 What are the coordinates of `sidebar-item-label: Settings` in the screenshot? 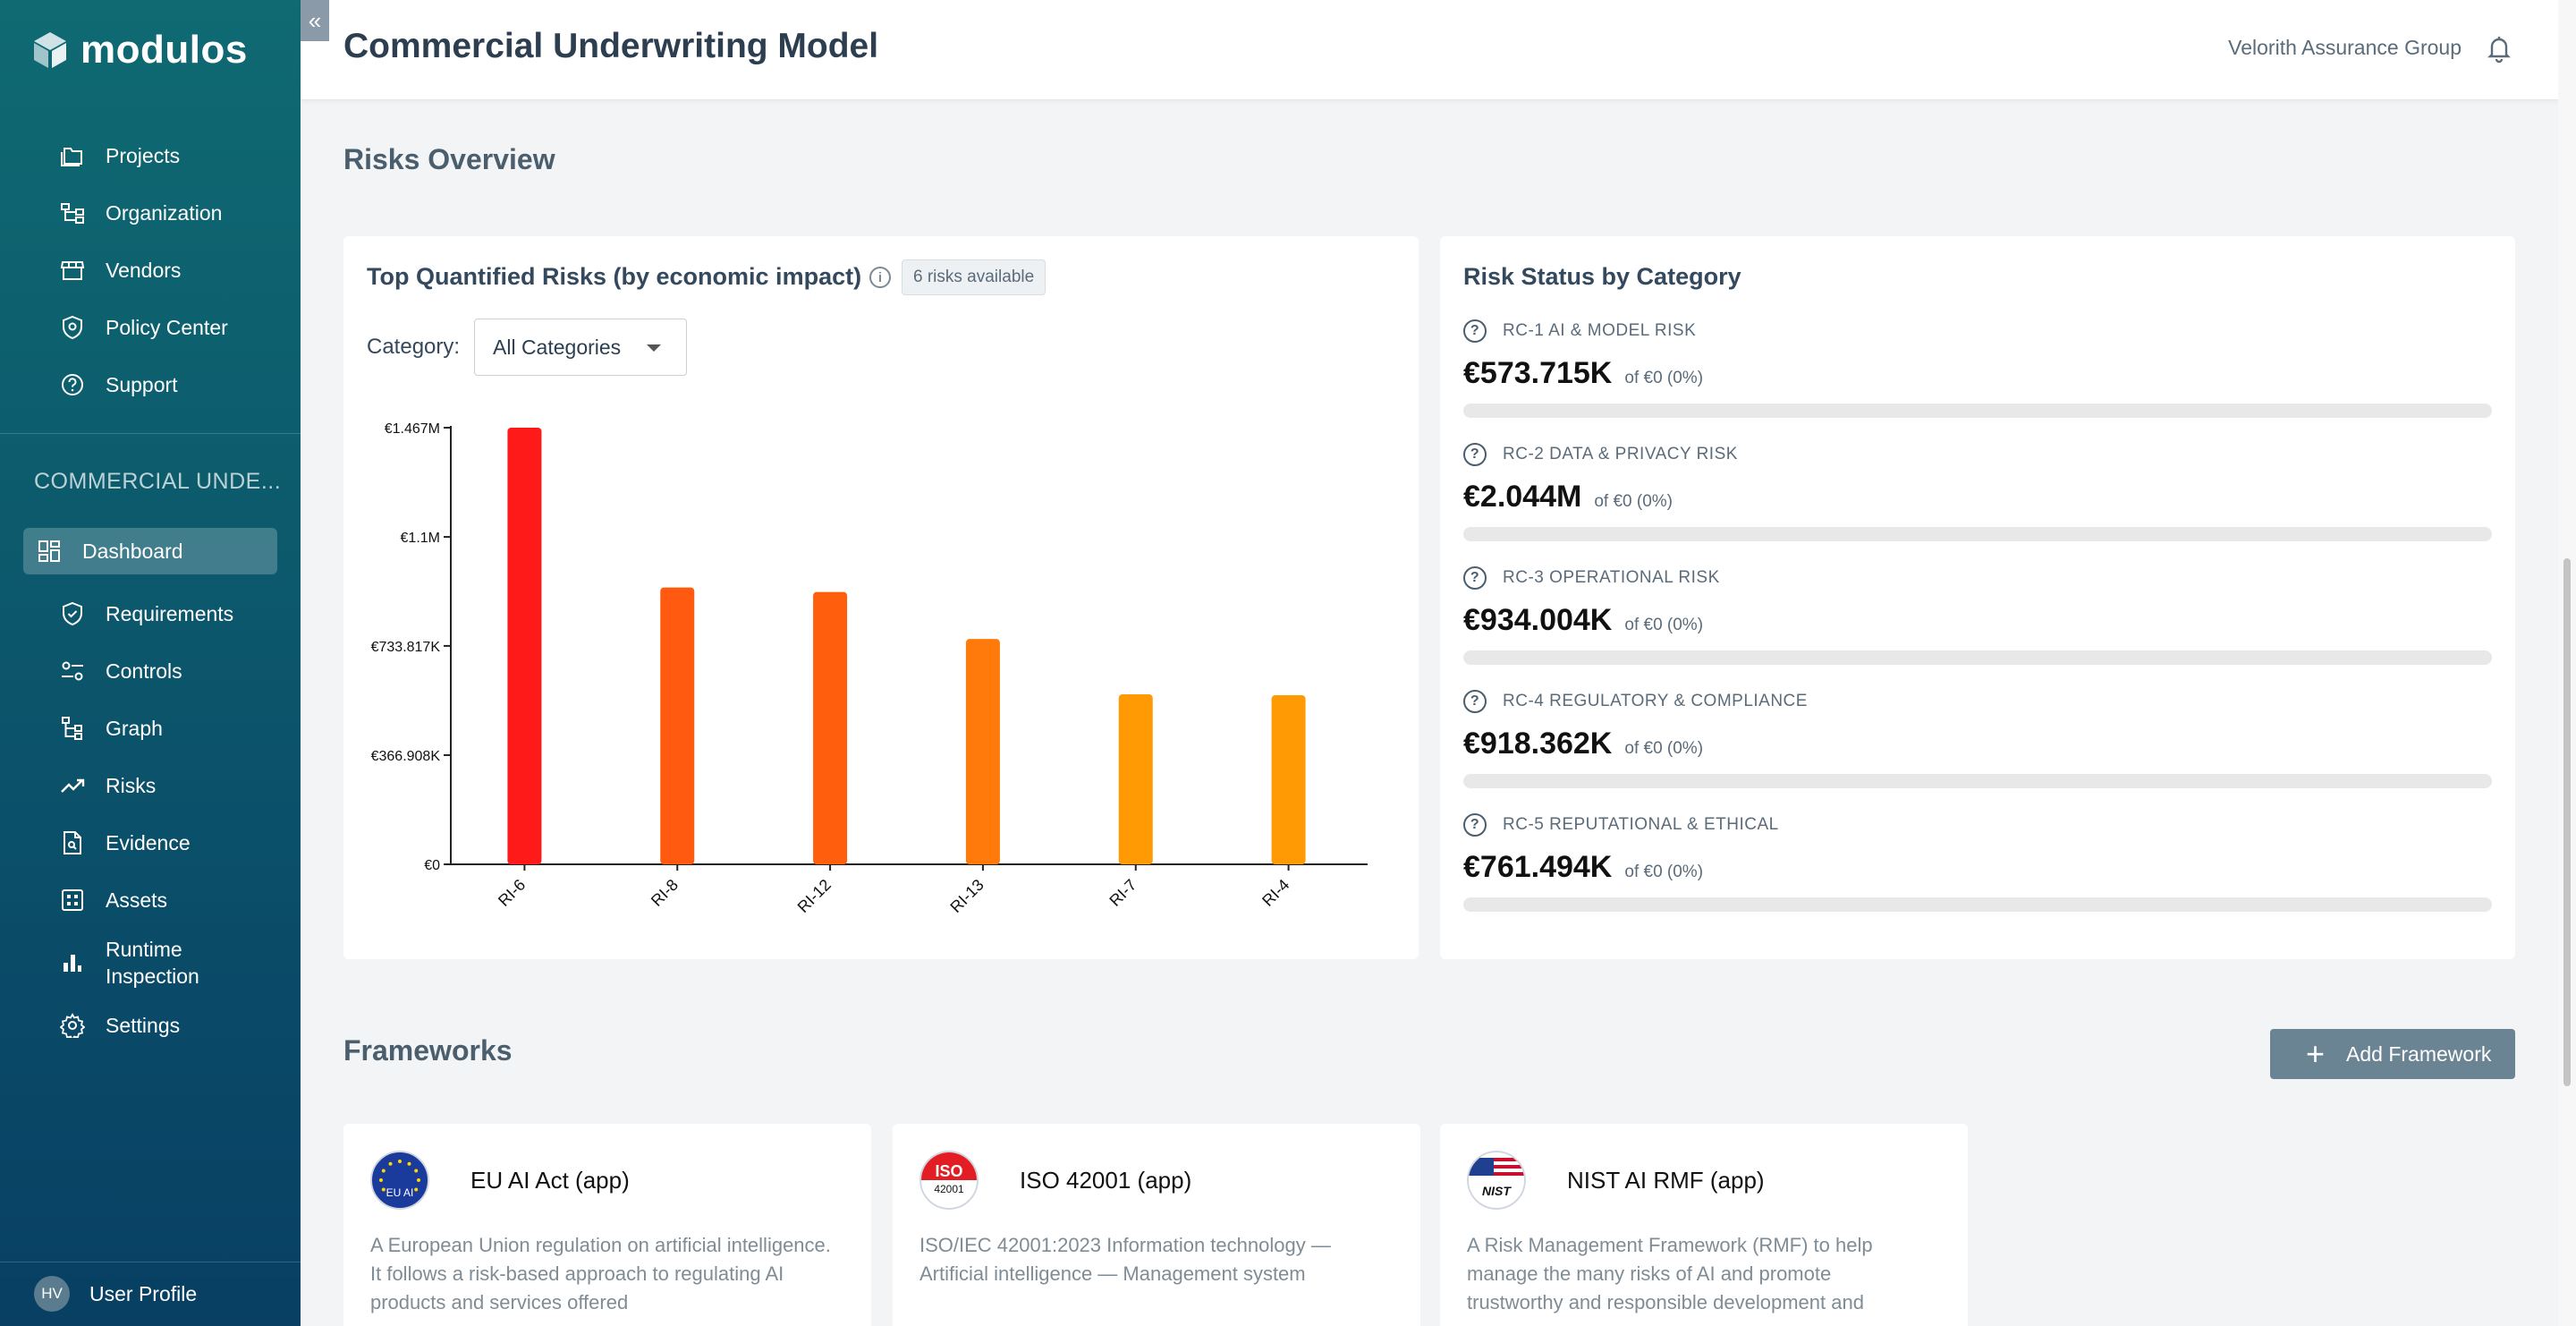 It's located at (143, 1025).